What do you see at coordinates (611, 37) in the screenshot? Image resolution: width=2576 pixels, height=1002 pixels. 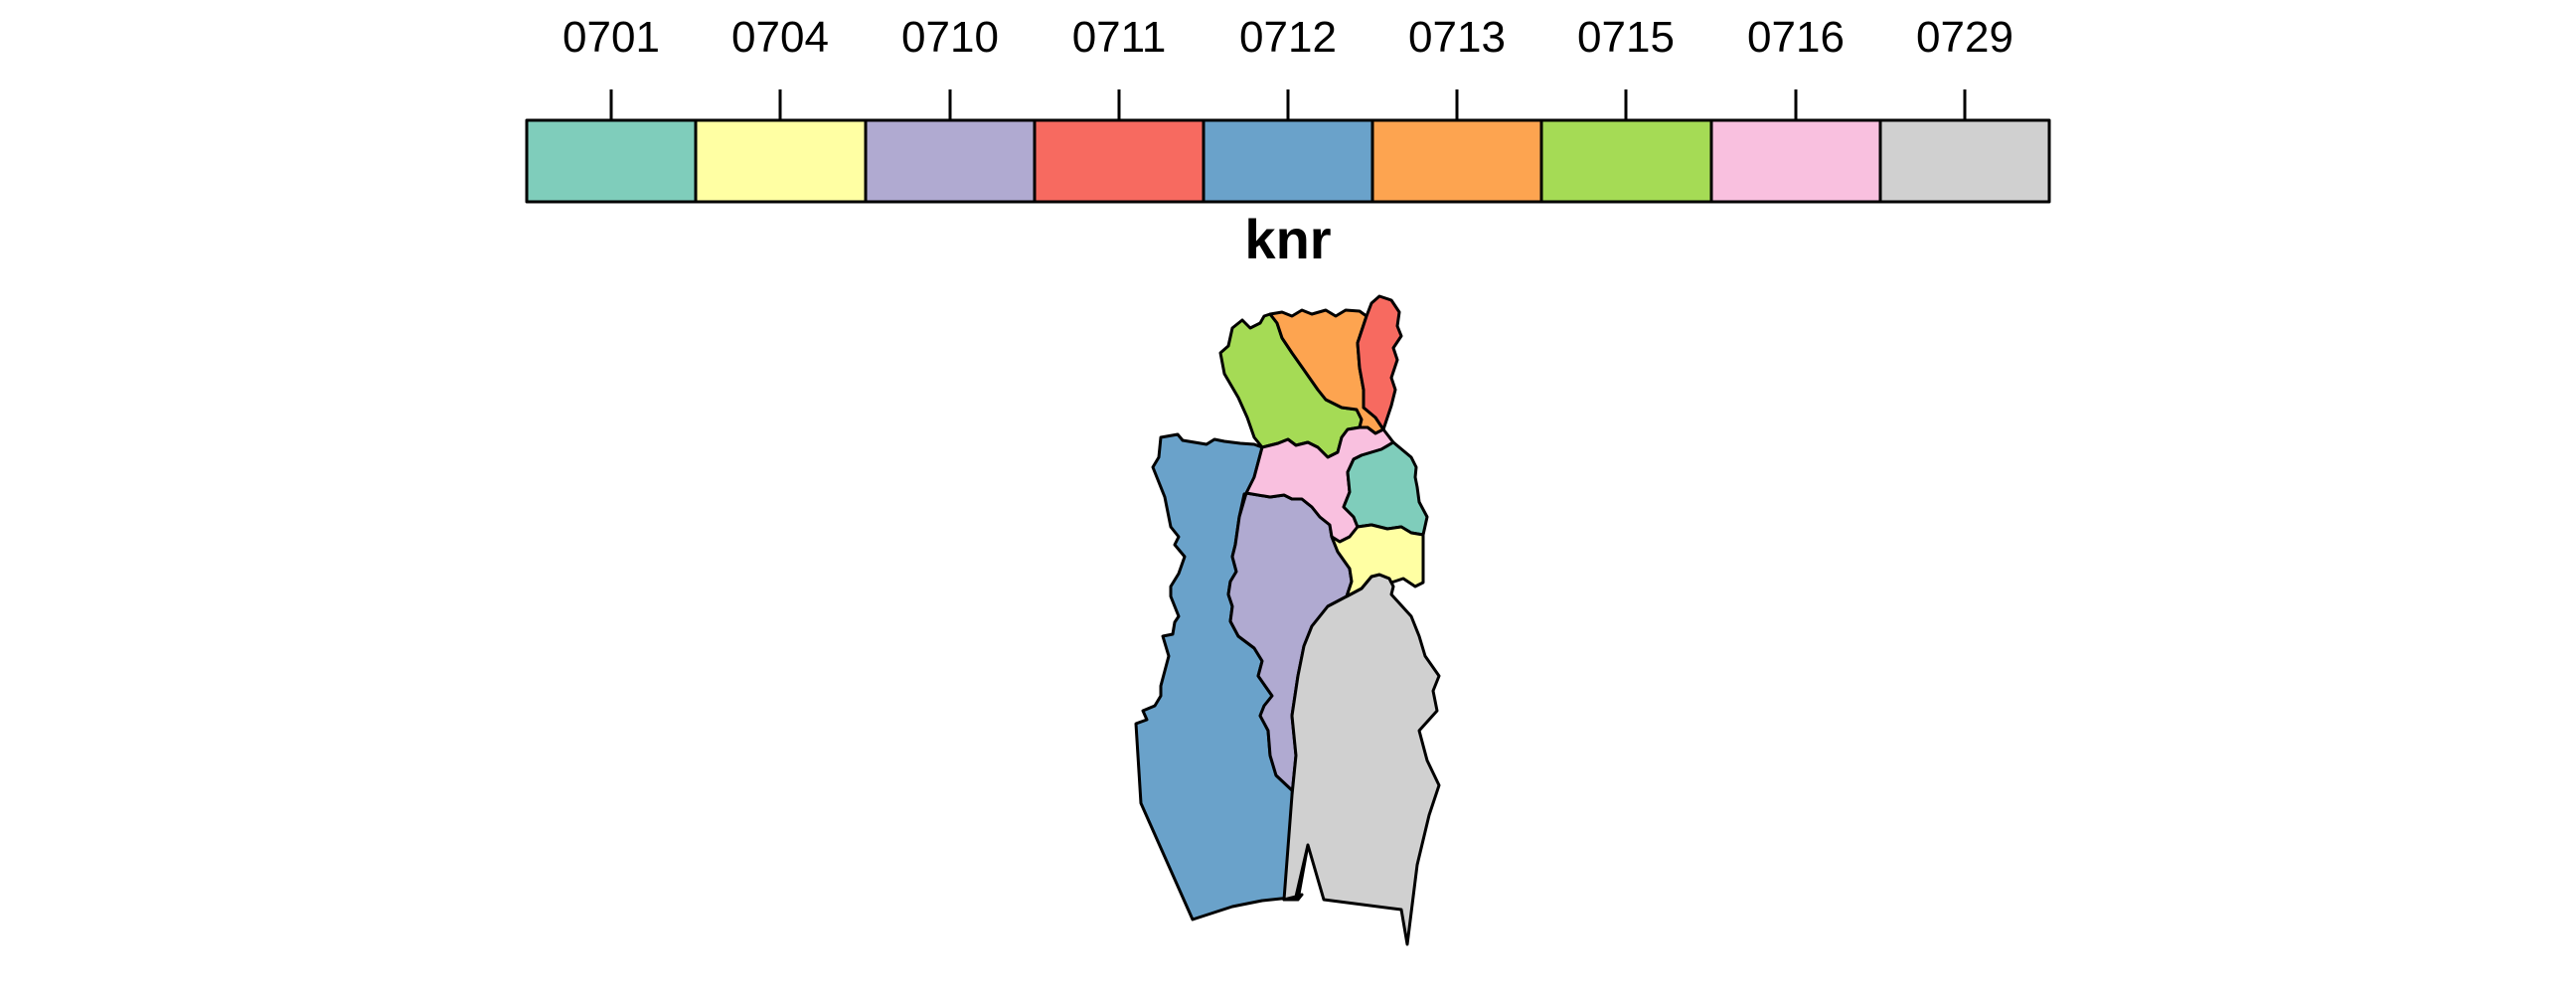 I see `legend-label-0701: 0701` at bounding box center [611, 37].